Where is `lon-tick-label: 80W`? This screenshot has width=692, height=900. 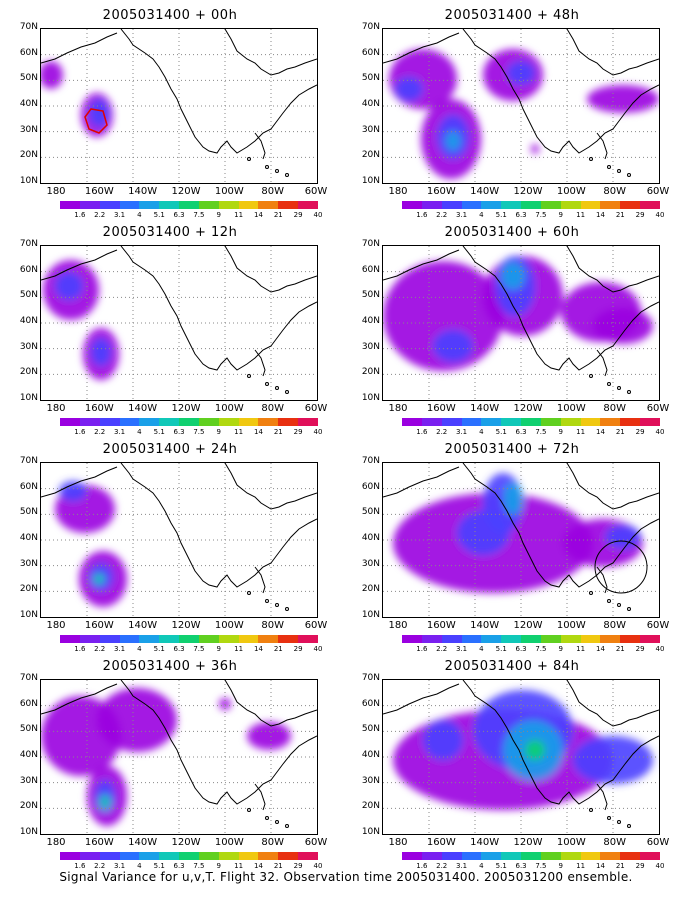 lon-tick-label: 80W is located at coordinates (272, 625).